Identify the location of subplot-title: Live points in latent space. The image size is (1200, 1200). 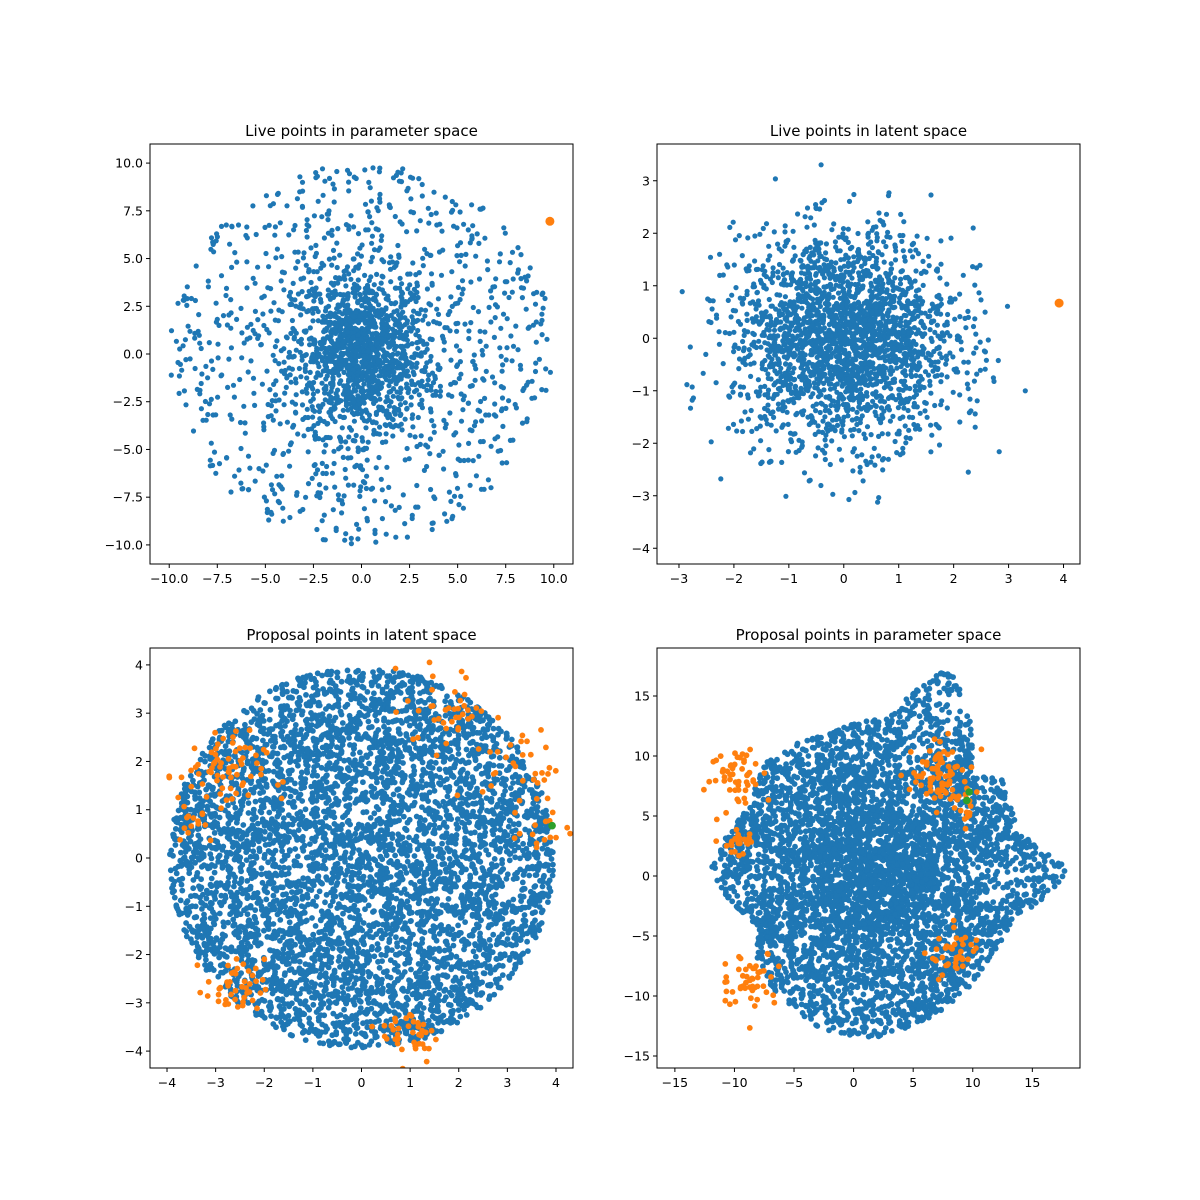
(868, 131).